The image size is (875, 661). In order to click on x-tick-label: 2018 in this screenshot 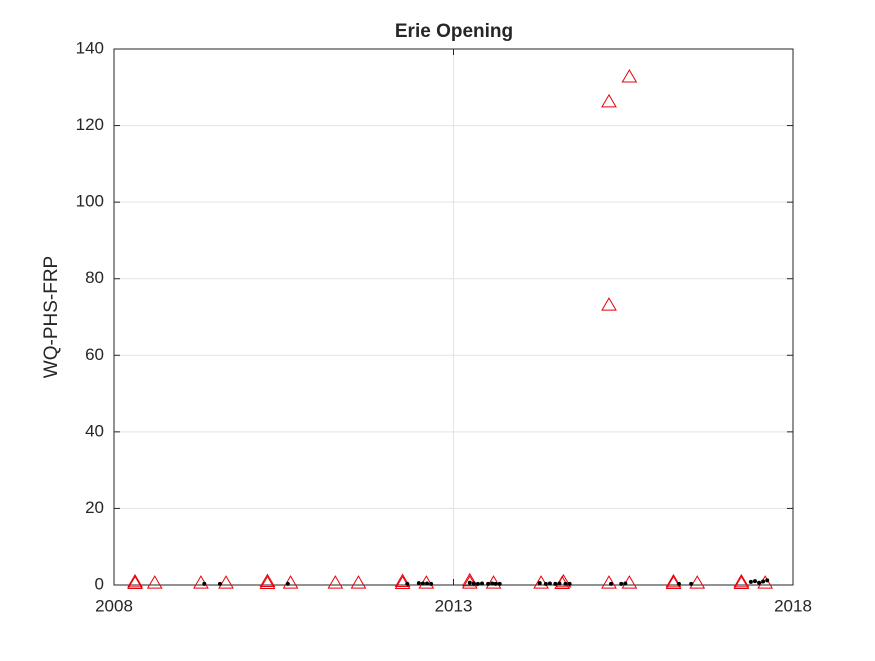, I will do `click(793, 605)`.